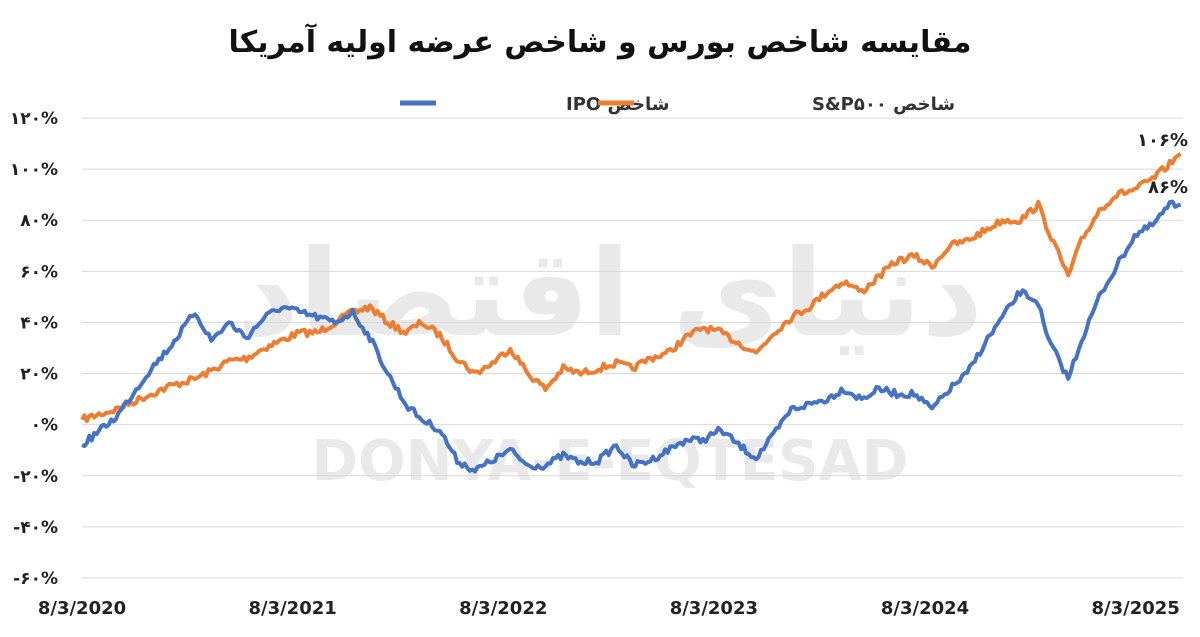 This screenshot has height=637, width=1200. I want to click on y-tick-label: -۴۰%, so click(35, 528).